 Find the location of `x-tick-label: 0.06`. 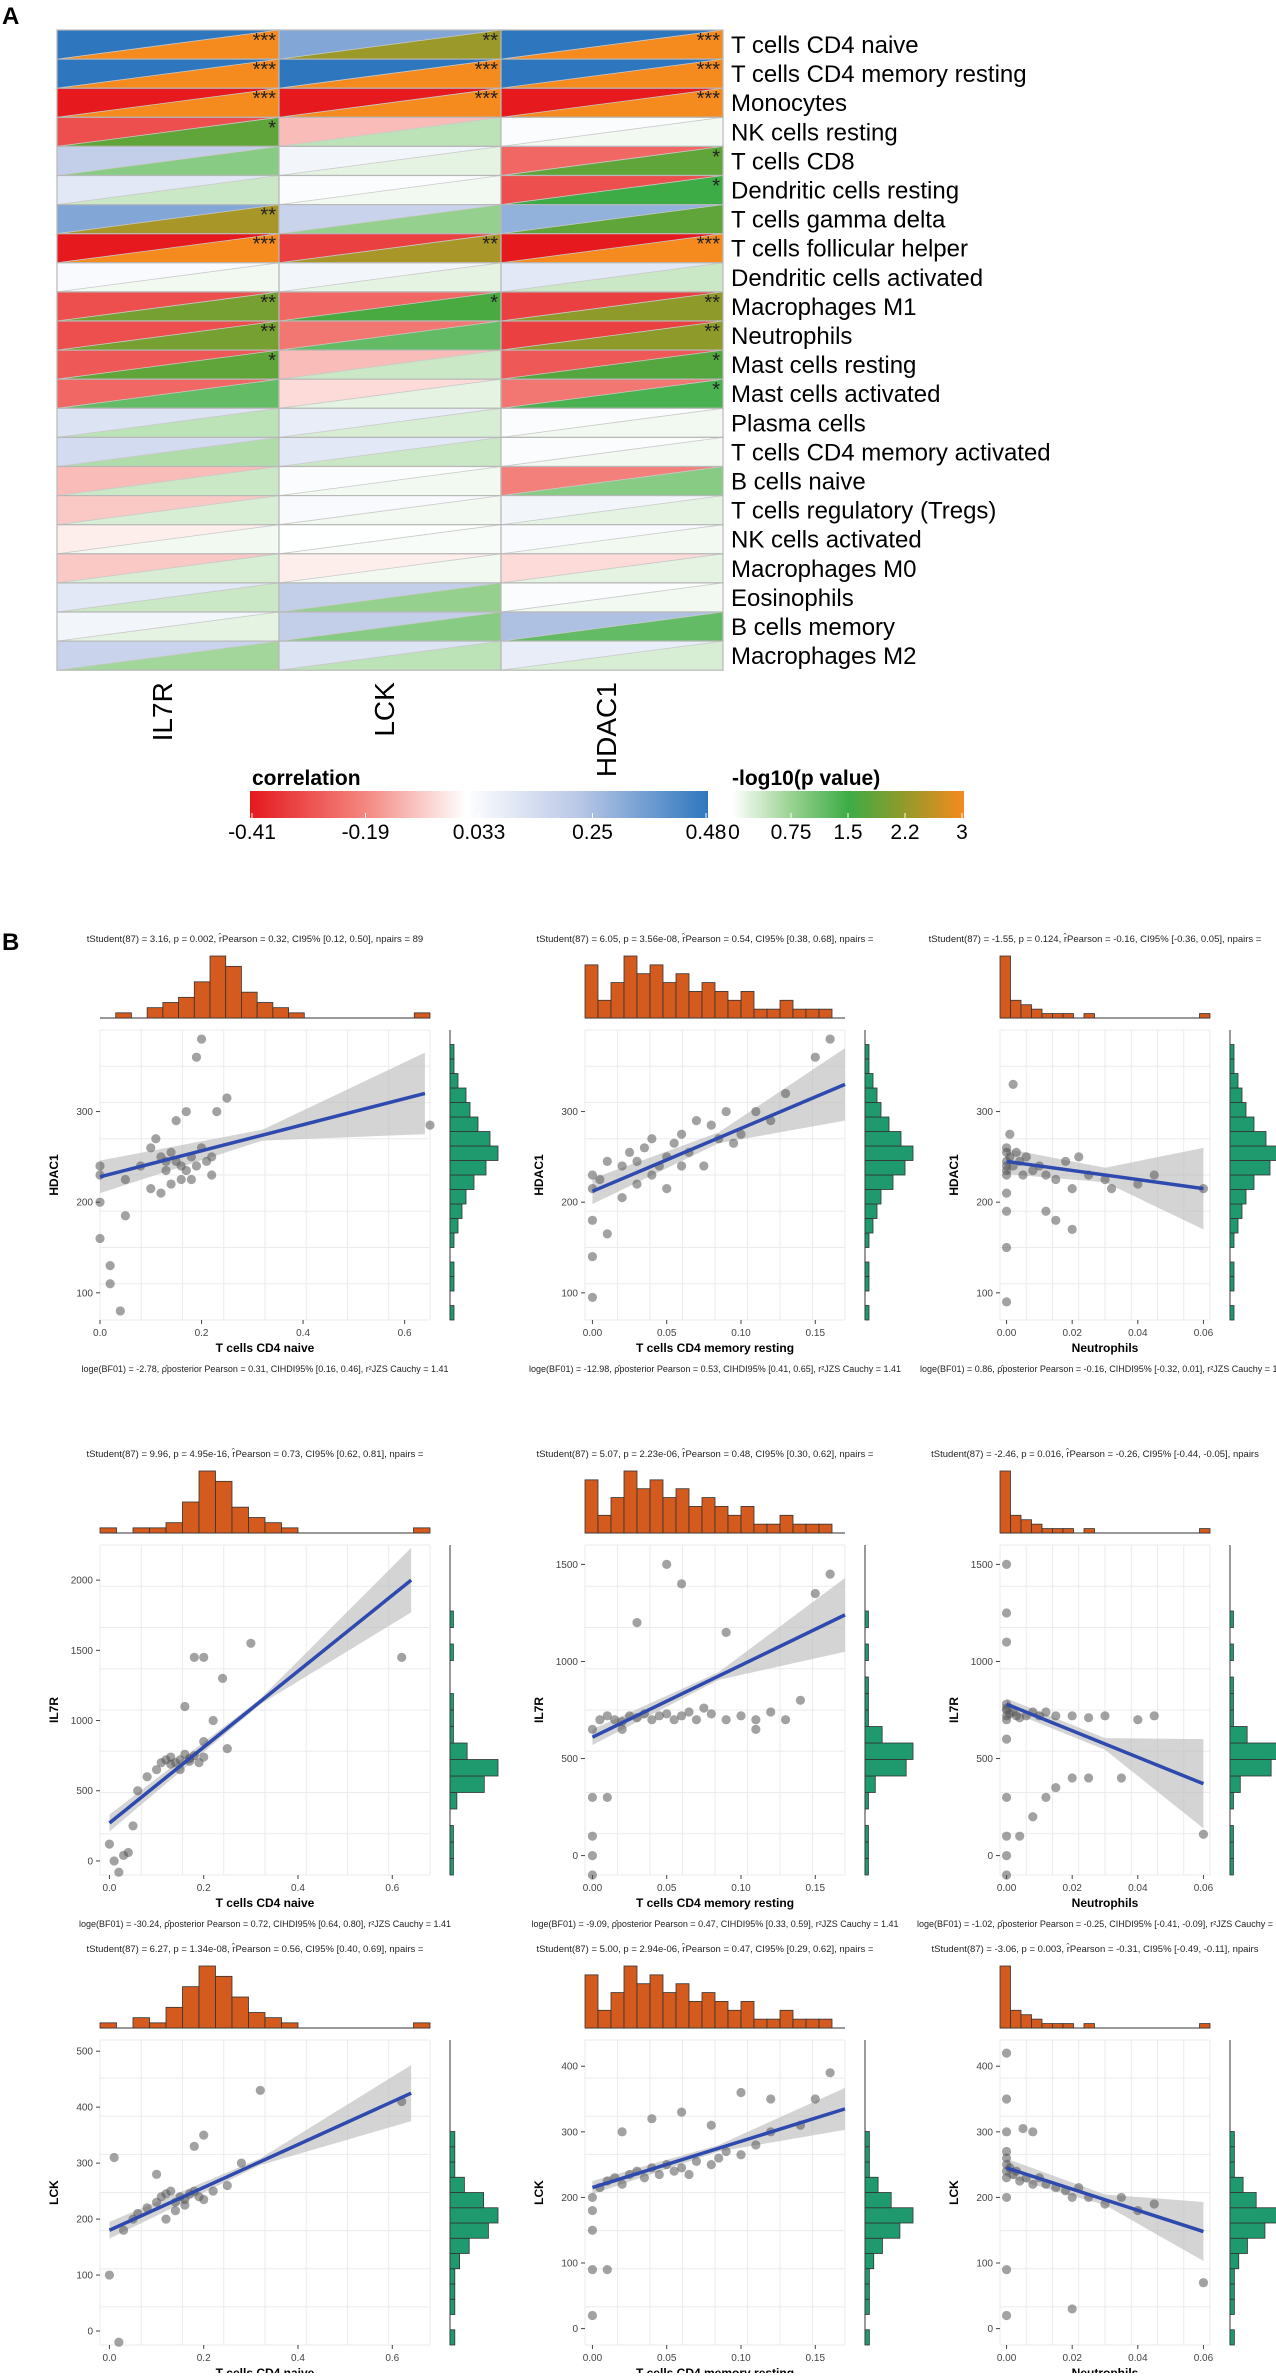

x-tick-label: 0.06 is located at coordinates (1204, 1888).